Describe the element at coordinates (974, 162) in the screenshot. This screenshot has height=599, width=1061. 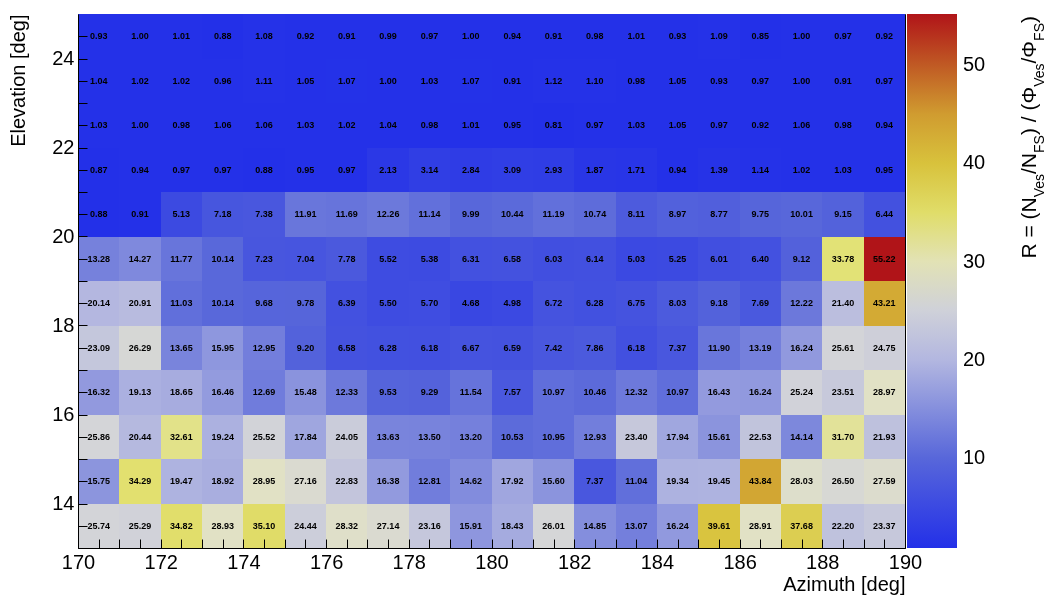
I see `color-bar-label: 40` at that location.